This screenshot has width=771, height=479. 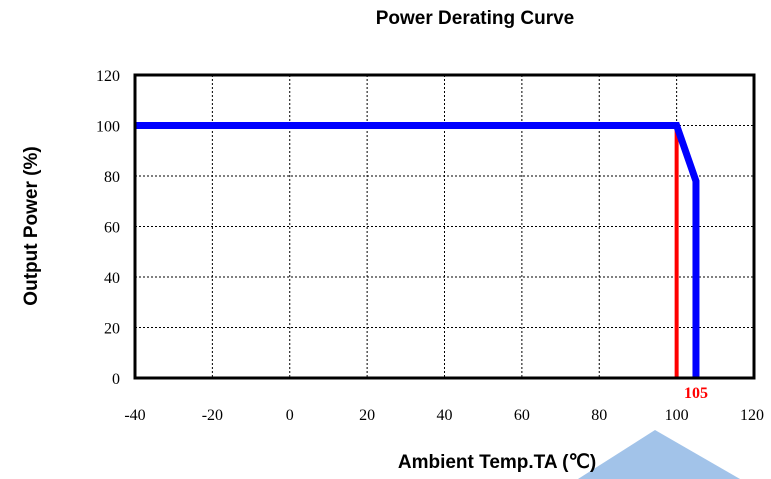 I want to click on y-tick-label: 0, so click(x=116, y=379).